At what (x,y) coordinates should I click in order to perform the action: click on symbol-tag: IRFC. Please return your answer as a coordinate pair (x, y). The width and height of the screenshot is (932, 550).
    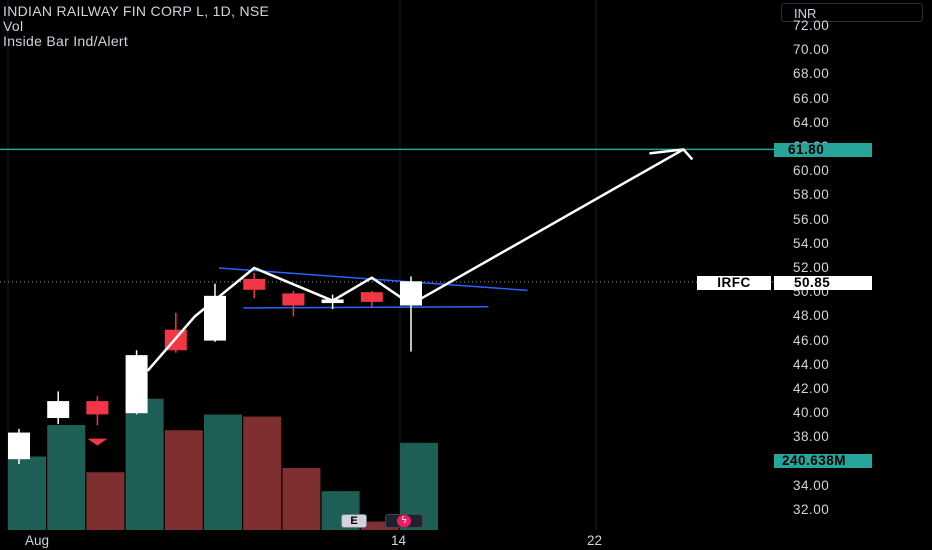
    Looking at the image, I should click on (734, 283).